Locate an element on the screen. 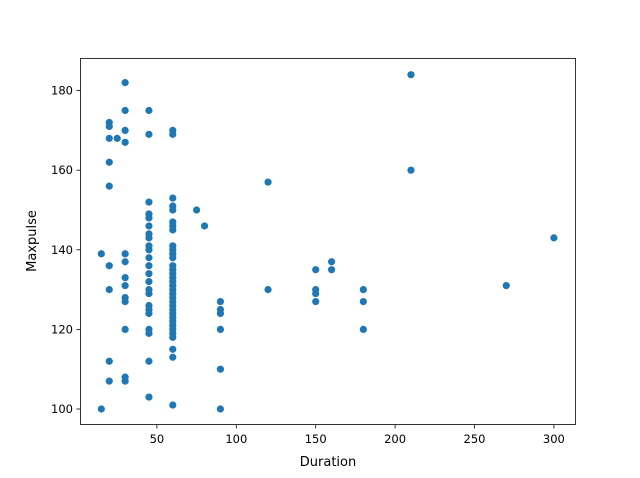 The image size is (640, 478). x-tick-label: 200 is located at coordinates (395, 439).